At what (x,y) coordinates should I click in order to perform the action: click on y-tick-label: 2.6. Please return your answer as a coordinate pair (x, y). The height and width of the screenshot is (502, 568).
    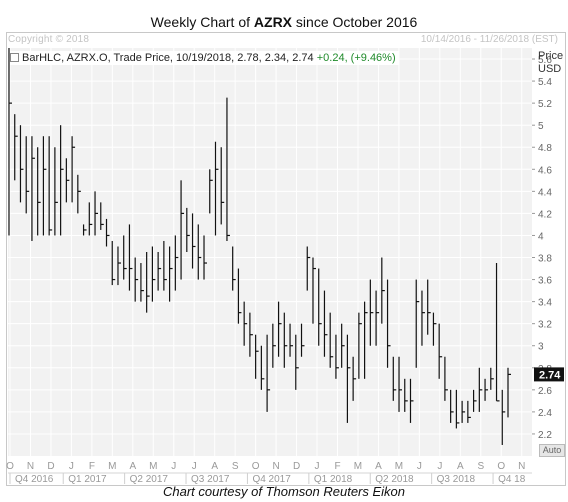
    Looking at the image, I should click on (545, 391).